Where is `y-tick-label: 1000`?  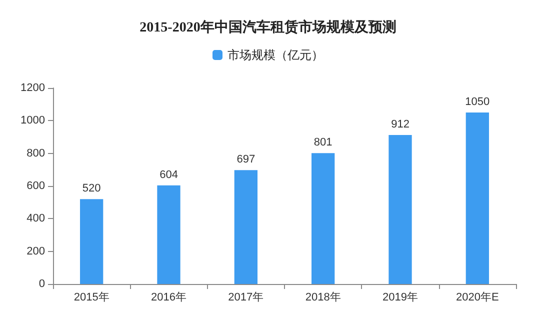
y-tick-label: 1000 is located at coordinates (32, 120).